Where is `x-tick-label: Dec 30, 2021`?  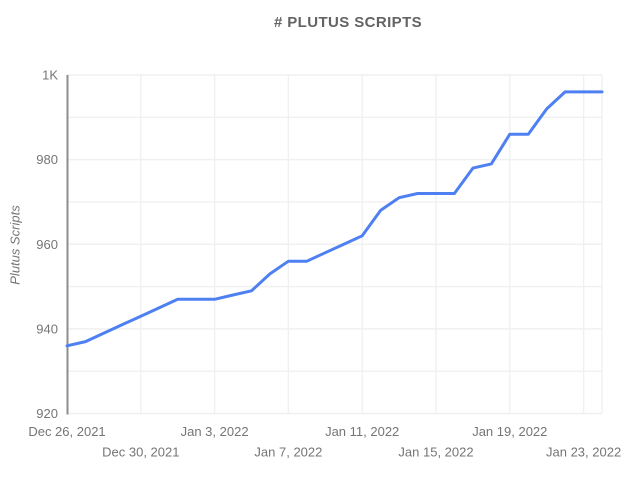
x-tick-label: Dec 30, 2021 is located at coordinates (140, 452).